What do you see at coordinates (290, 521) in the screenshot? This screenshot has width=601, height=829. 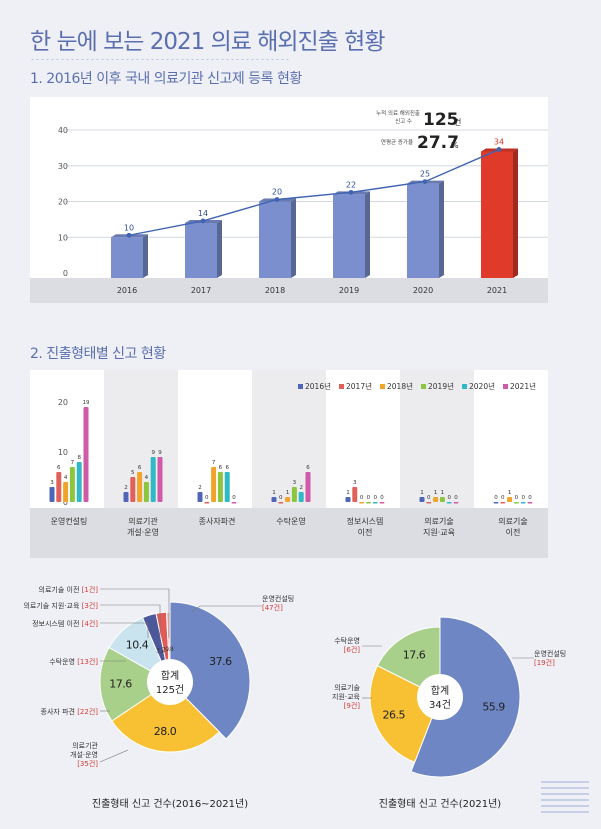 I see `chart2-category-label: 수탁운영` at bounding box center [290, 521].